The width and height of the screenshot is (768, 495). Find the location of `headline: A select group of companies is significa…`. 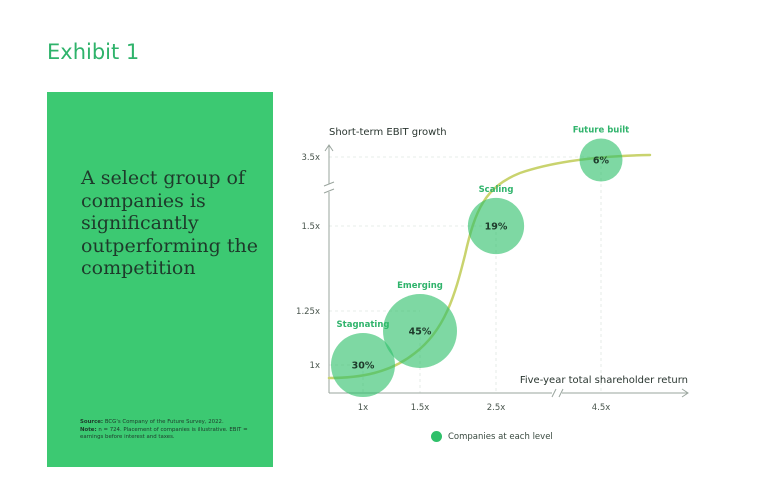

headline: A select group of companies is significa… is located at coordinates (170, 223).